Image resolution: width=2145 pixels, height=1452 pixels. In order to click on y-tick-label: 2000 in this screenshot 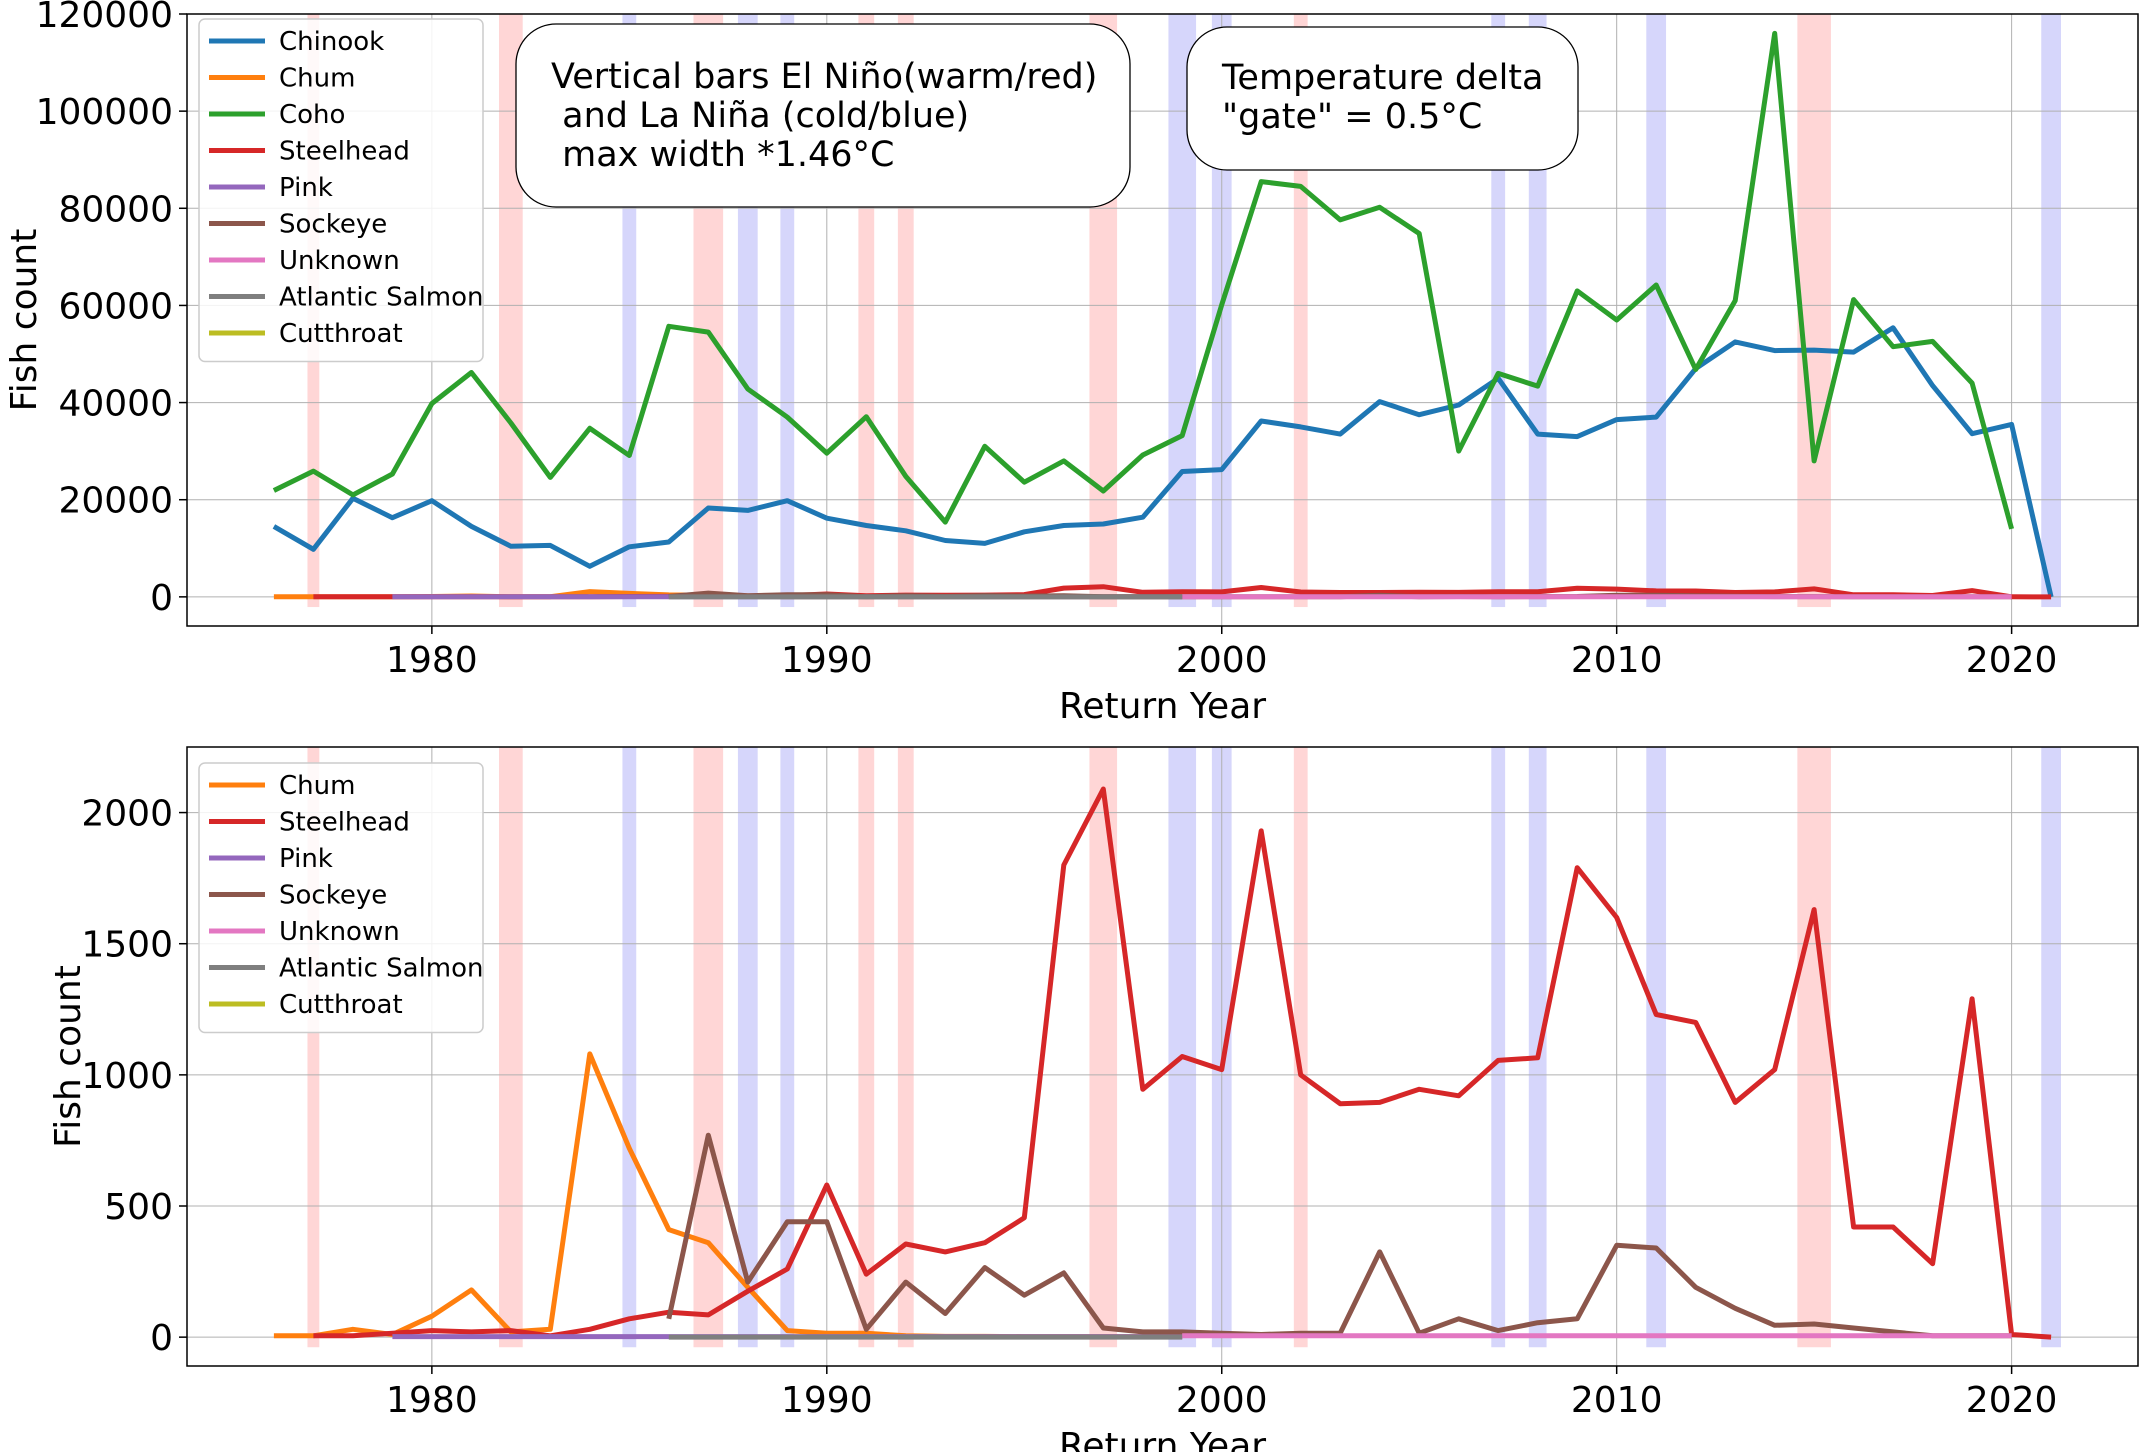, I will do `click(127, 814)`.